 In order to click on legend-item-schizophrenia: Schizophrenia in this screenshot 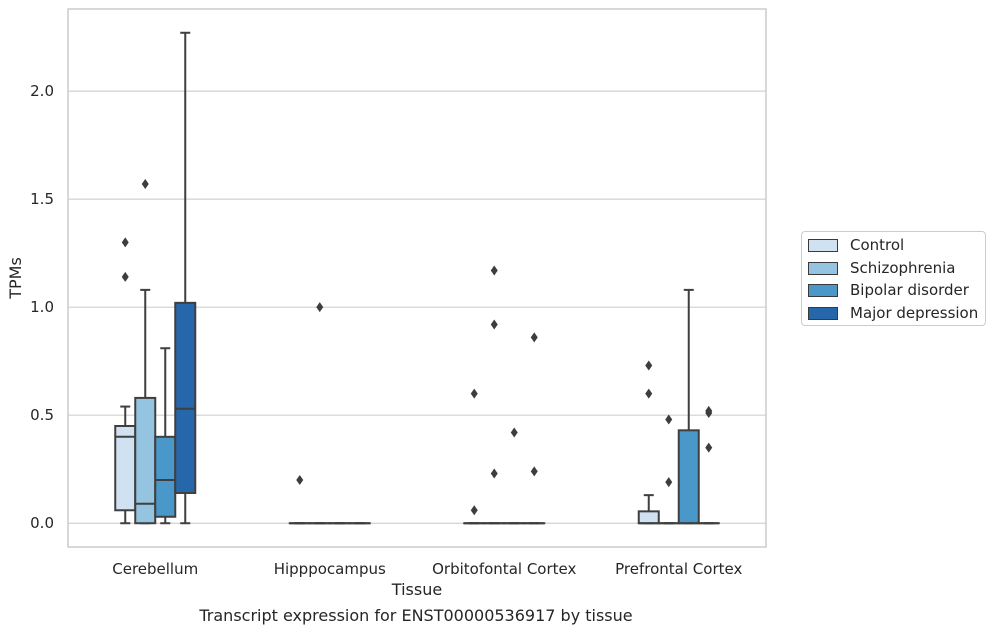, I will do `click(881, 268)`.